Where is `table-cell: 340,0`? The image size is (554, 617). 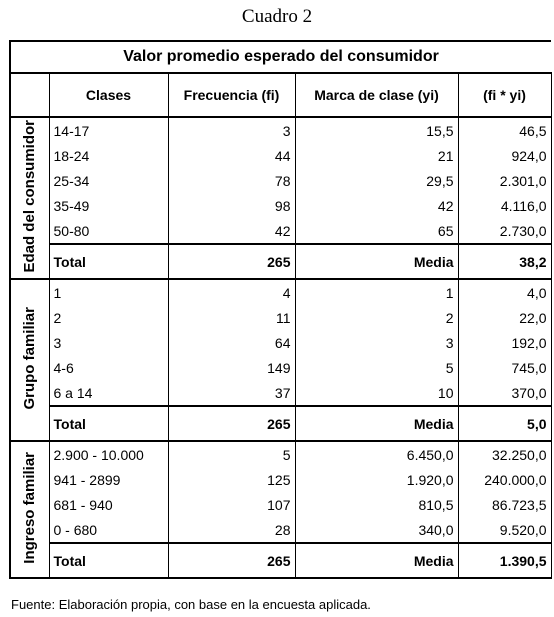
table-cell: 340,0 is located at coordinates (376, 530).